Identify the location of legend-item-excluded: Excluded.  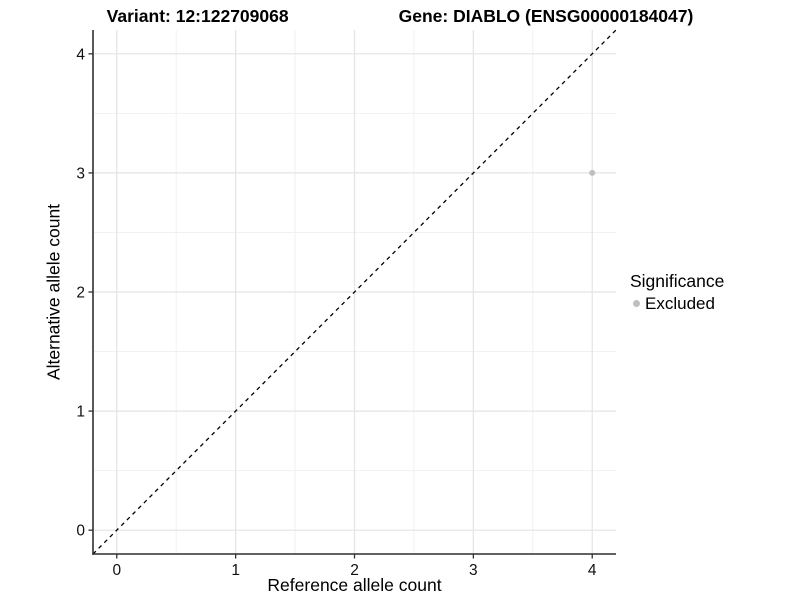
(677, 303).